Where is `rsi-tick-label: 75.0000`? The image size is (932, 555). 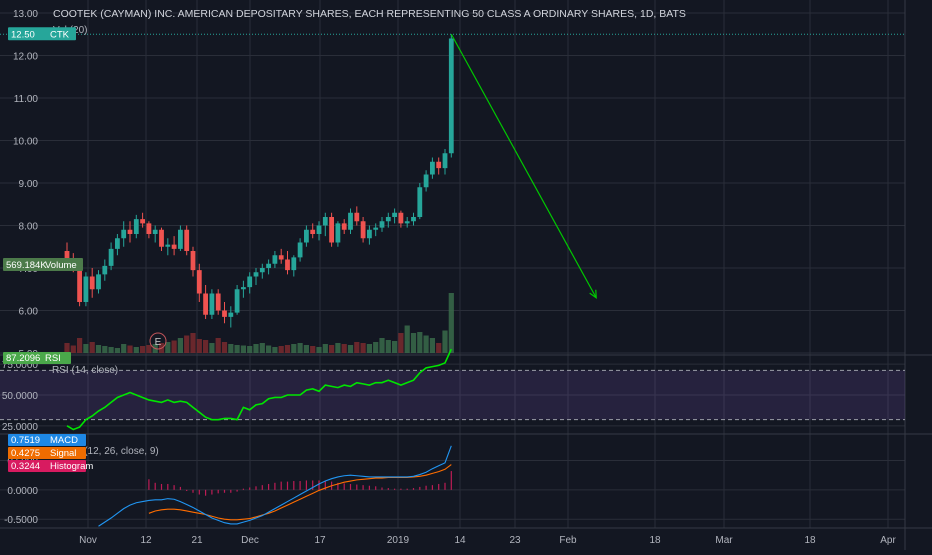
rsi-tick-label: 75.0000 is located at coordinates (20, 365).